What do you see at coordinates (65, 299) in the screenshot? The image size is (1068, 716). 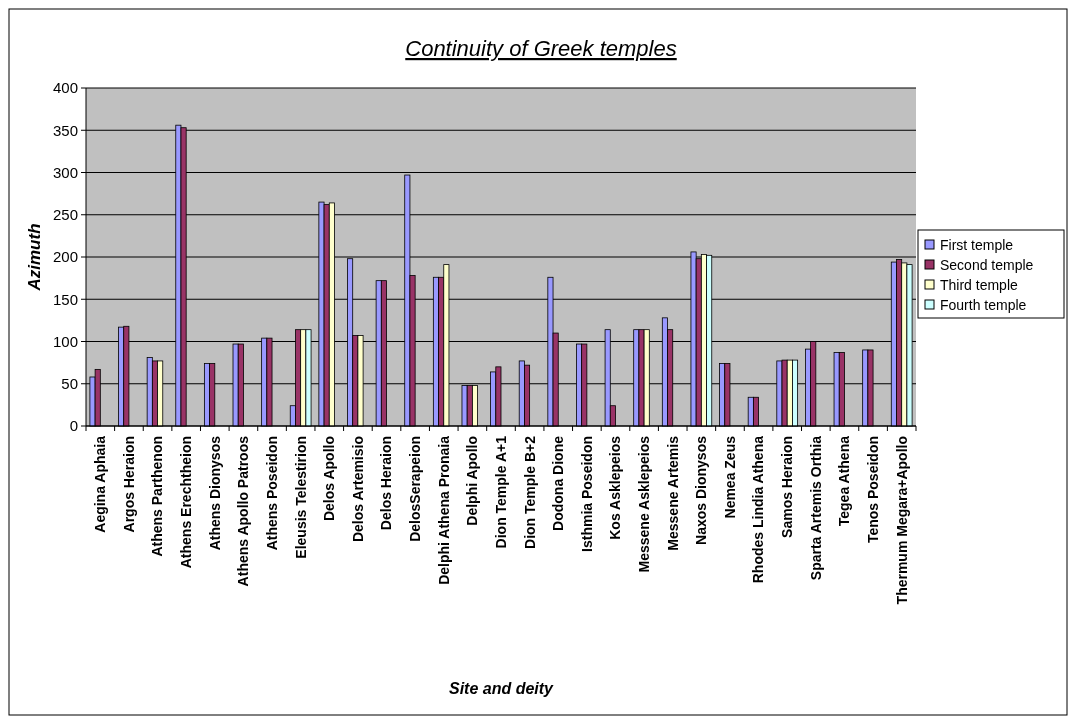 I see `y-tick-label: 150` at bounding box center [65, 299].